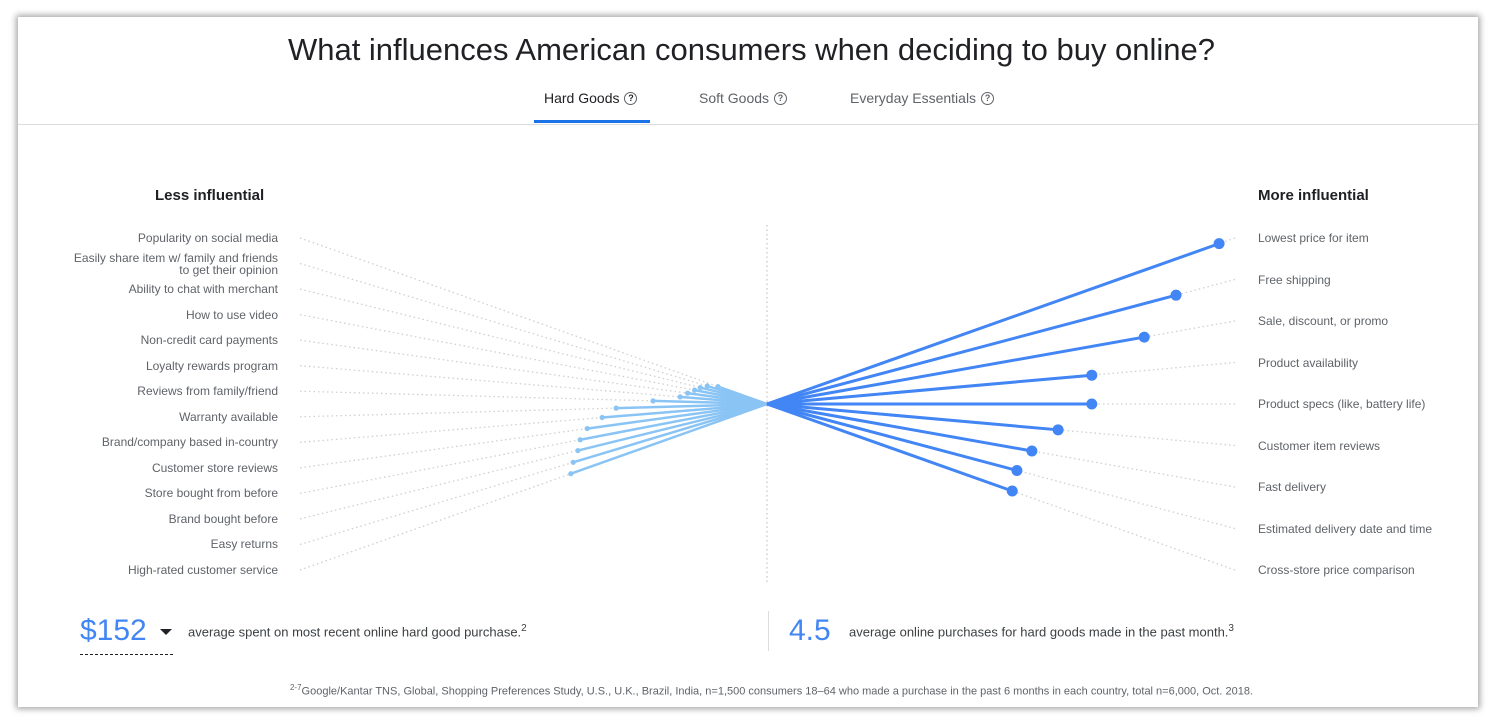 The height and width of the screenshot is (727, 1503). Describe the element at coordinates (1308, 362) in the screenshot. I see `right-factor-label: Product availability` at that location.